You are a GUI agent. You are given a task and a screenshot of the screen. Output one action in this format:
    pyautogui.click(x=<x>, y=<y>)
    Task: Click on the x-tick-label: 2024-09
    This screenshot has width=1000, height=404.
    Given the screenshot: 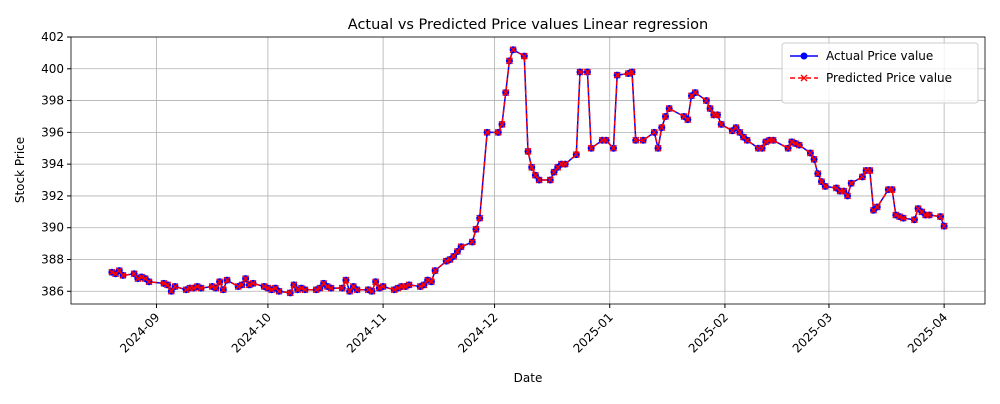 What is the action you would take?
    pyautogui.click(x=139, y=332)
    